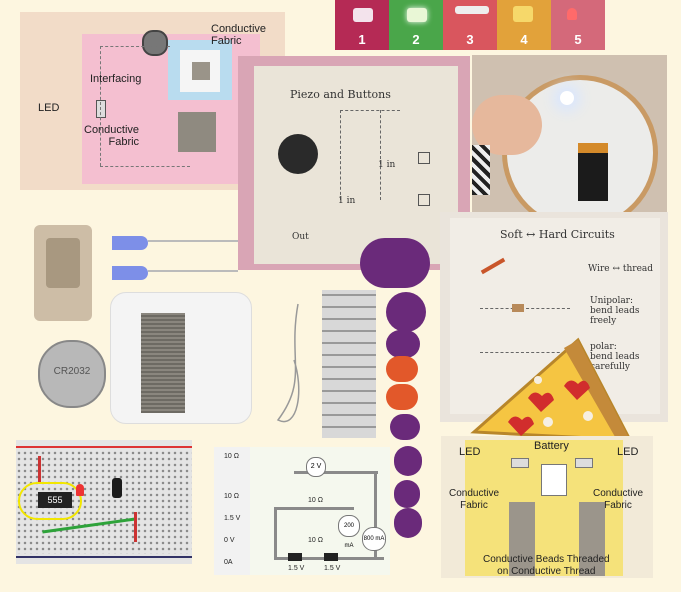 The height and width of the screenshot is (592, 681). I want to click on glowing-led-icon, so click(567, 98).